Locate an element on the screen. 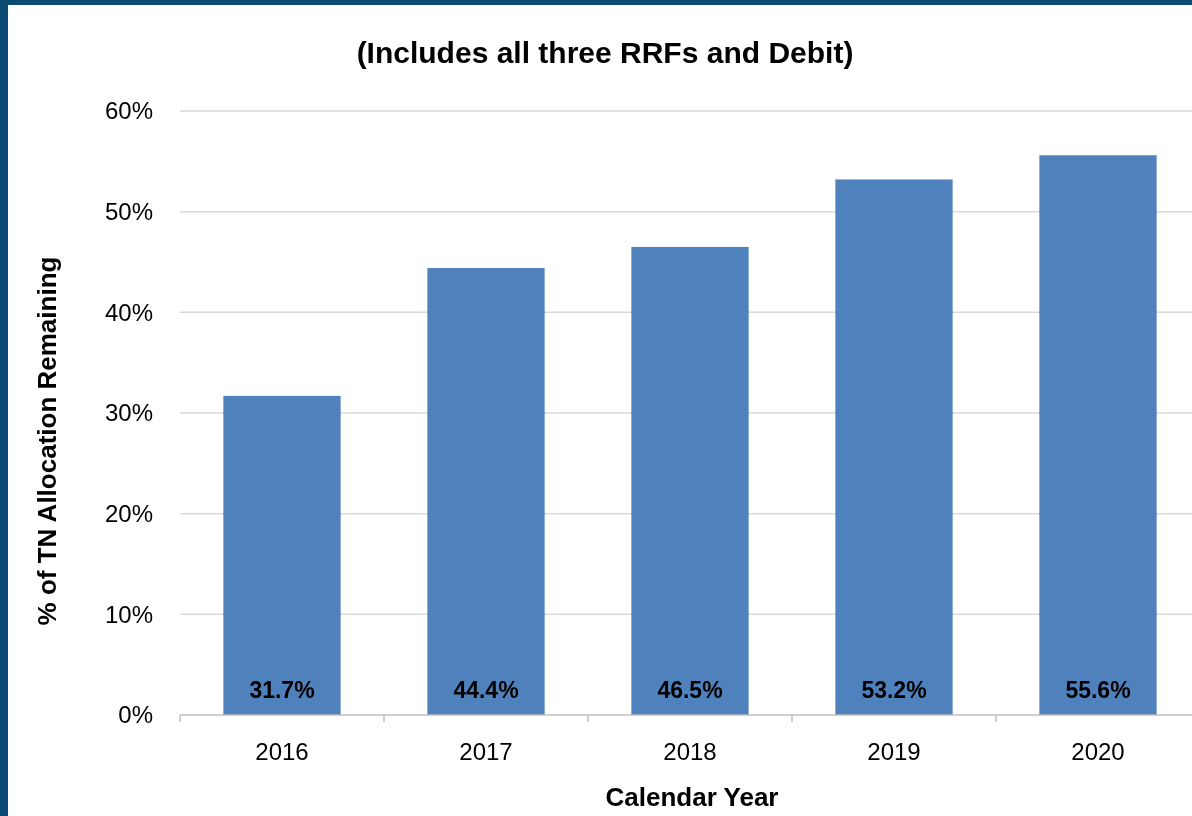 The height and width of the screenshot is (816, 1192). y-tick-label: 60% is located at coordinates (128, 111).